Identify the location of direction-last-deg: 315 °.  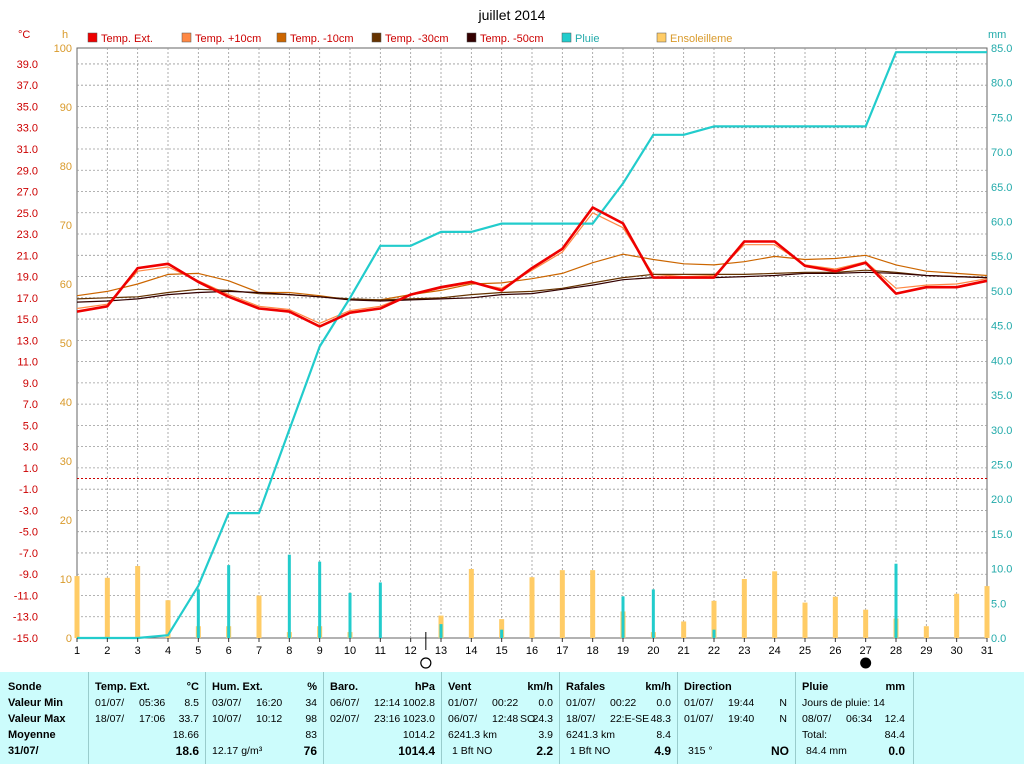
(700, 751).